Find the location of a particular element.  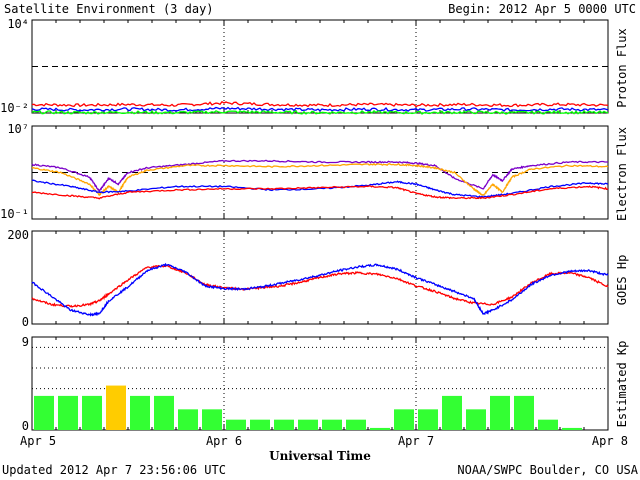

credit: NOAA/SWPC Boulder, CO USA is located at coordinates (547, 470).